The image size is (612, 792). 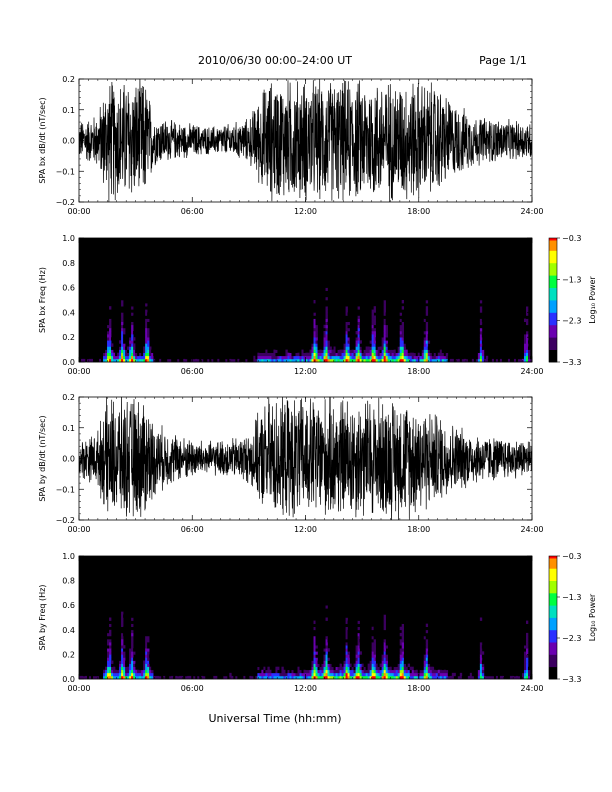 I want to click on y-tick-label: −0.1, so click(x=65, y=171).